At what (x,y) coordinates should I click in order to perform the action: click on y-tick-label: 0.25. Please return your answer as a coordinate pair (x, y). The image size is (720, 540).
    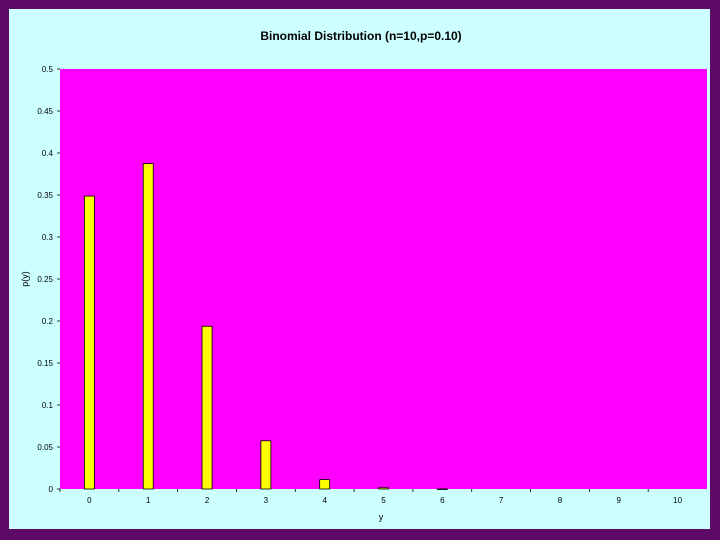
    Looking at the image, I should click on (45, 279).